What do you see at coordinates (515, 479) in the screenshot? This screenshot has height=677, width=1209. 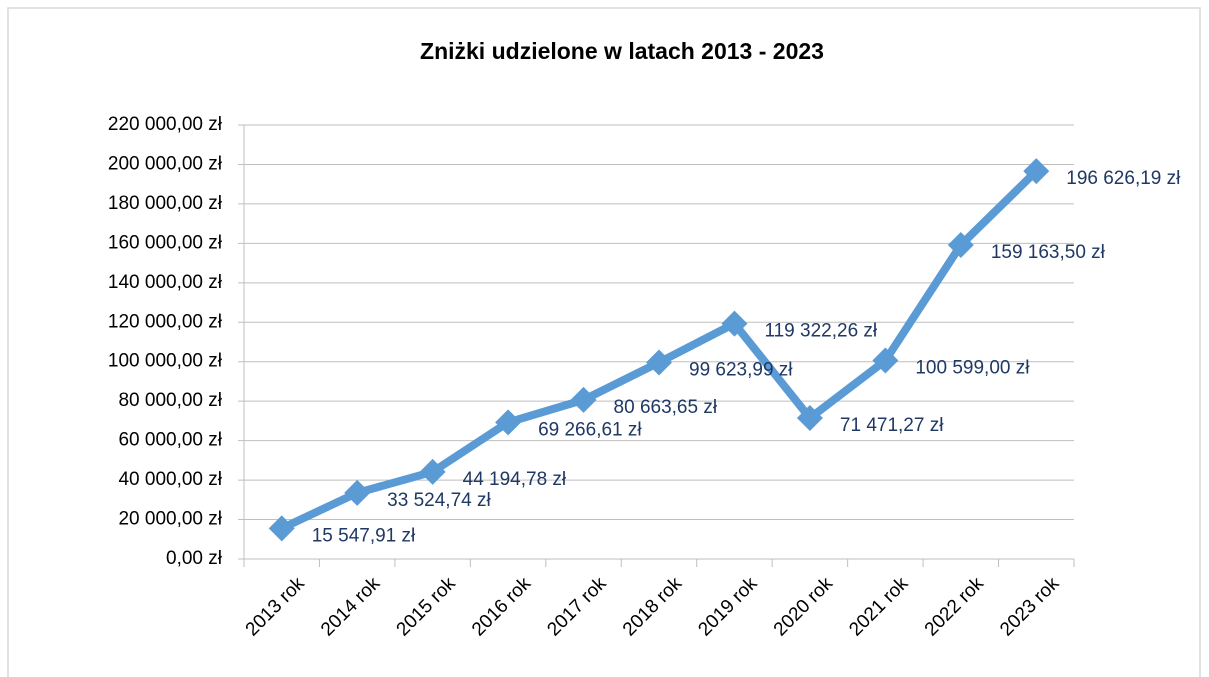 I see `data-label: 44 194,78 zł` at bounding box center [515, 479].